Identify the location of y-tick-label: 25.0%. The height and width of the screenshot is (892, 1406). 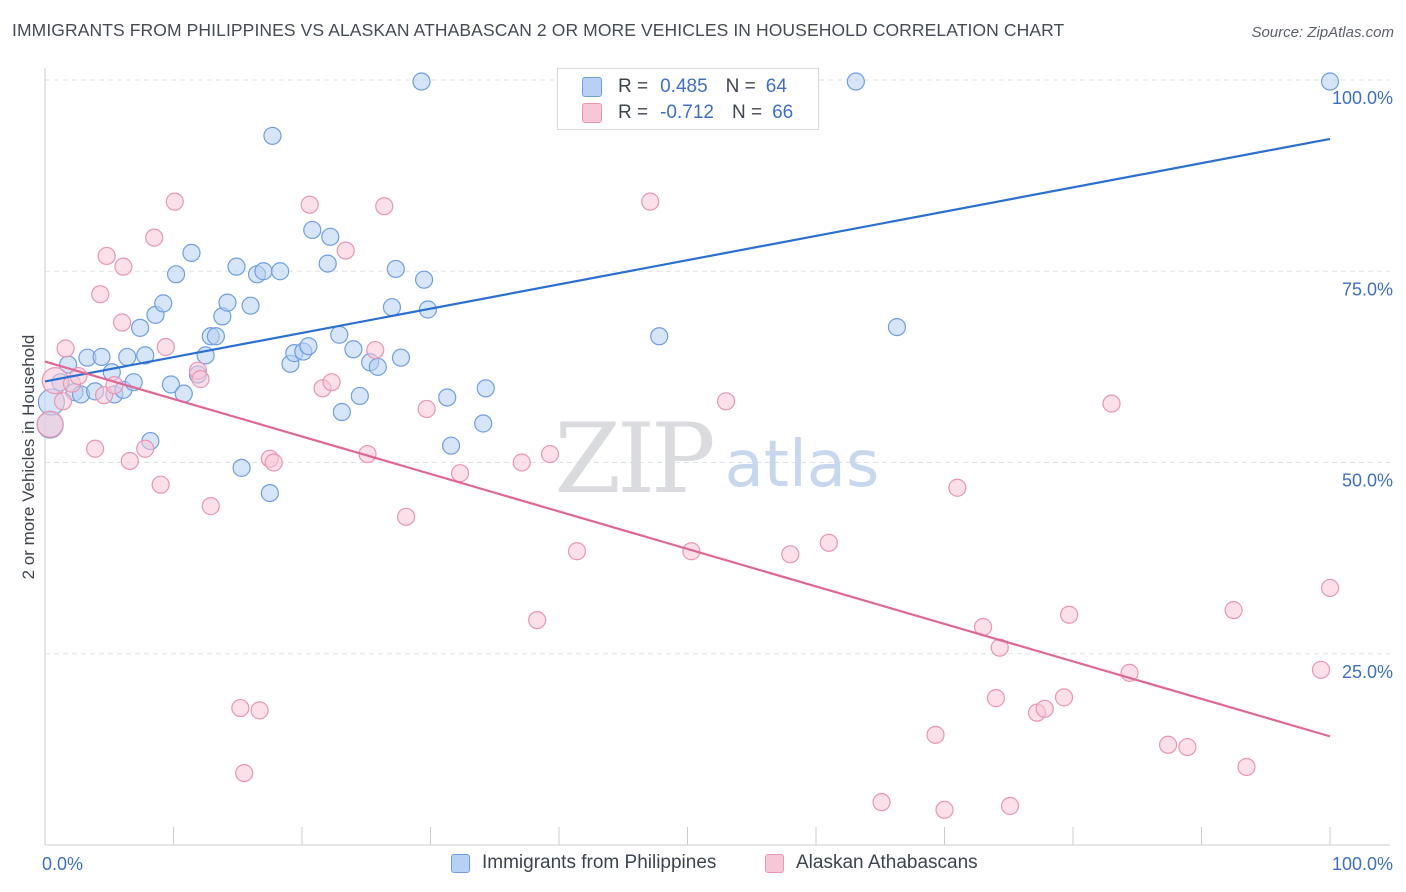
(1367, 672).